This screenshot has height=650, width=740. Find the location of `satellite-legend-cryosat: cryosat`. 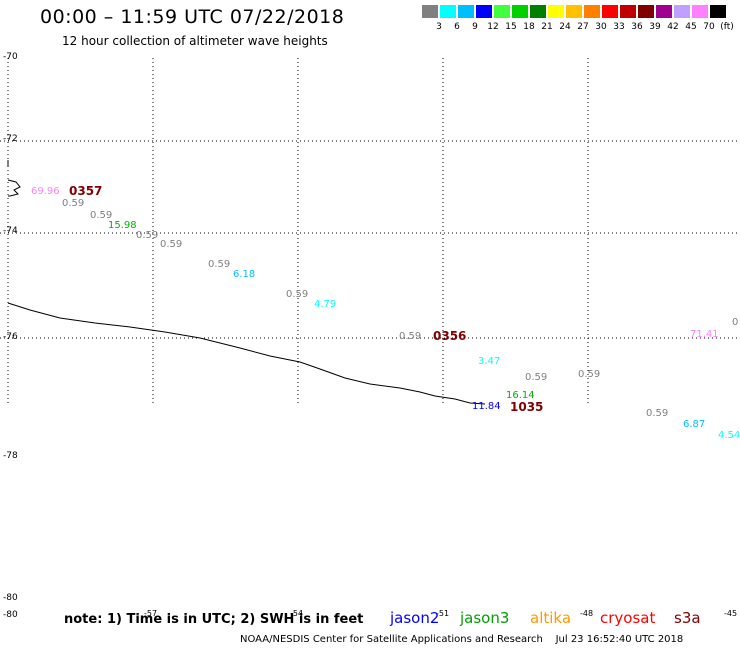

satellite-legend-cryosat: cryosat is located at coordinates (628, 618).